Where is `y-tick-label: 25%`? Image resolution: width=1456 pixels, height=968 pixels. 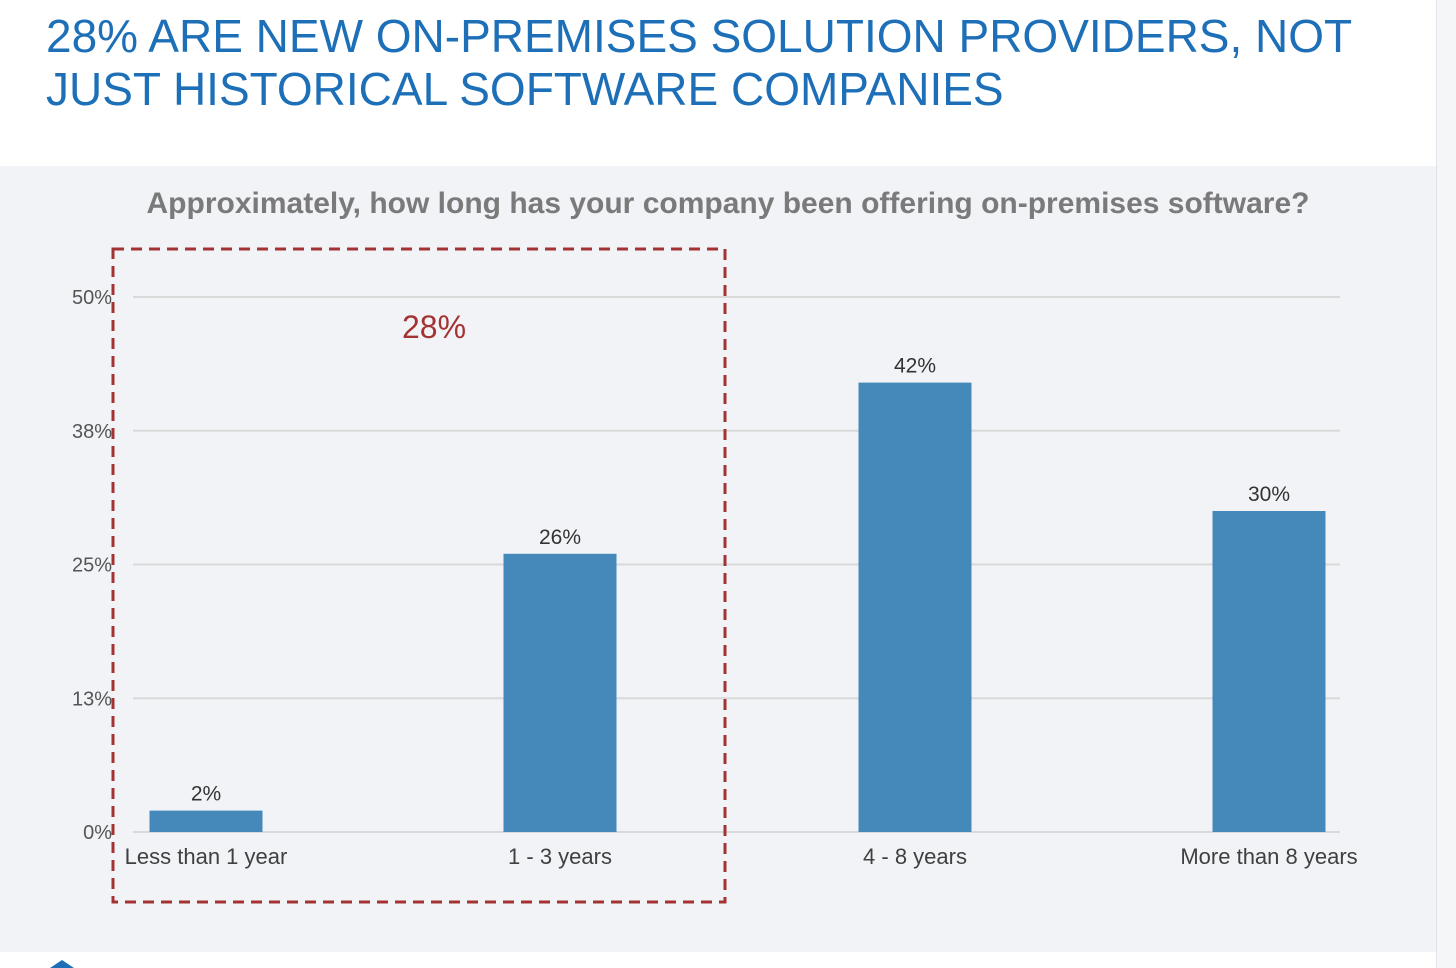
y-tick-label: 25% is located at coordinates (92, 566).